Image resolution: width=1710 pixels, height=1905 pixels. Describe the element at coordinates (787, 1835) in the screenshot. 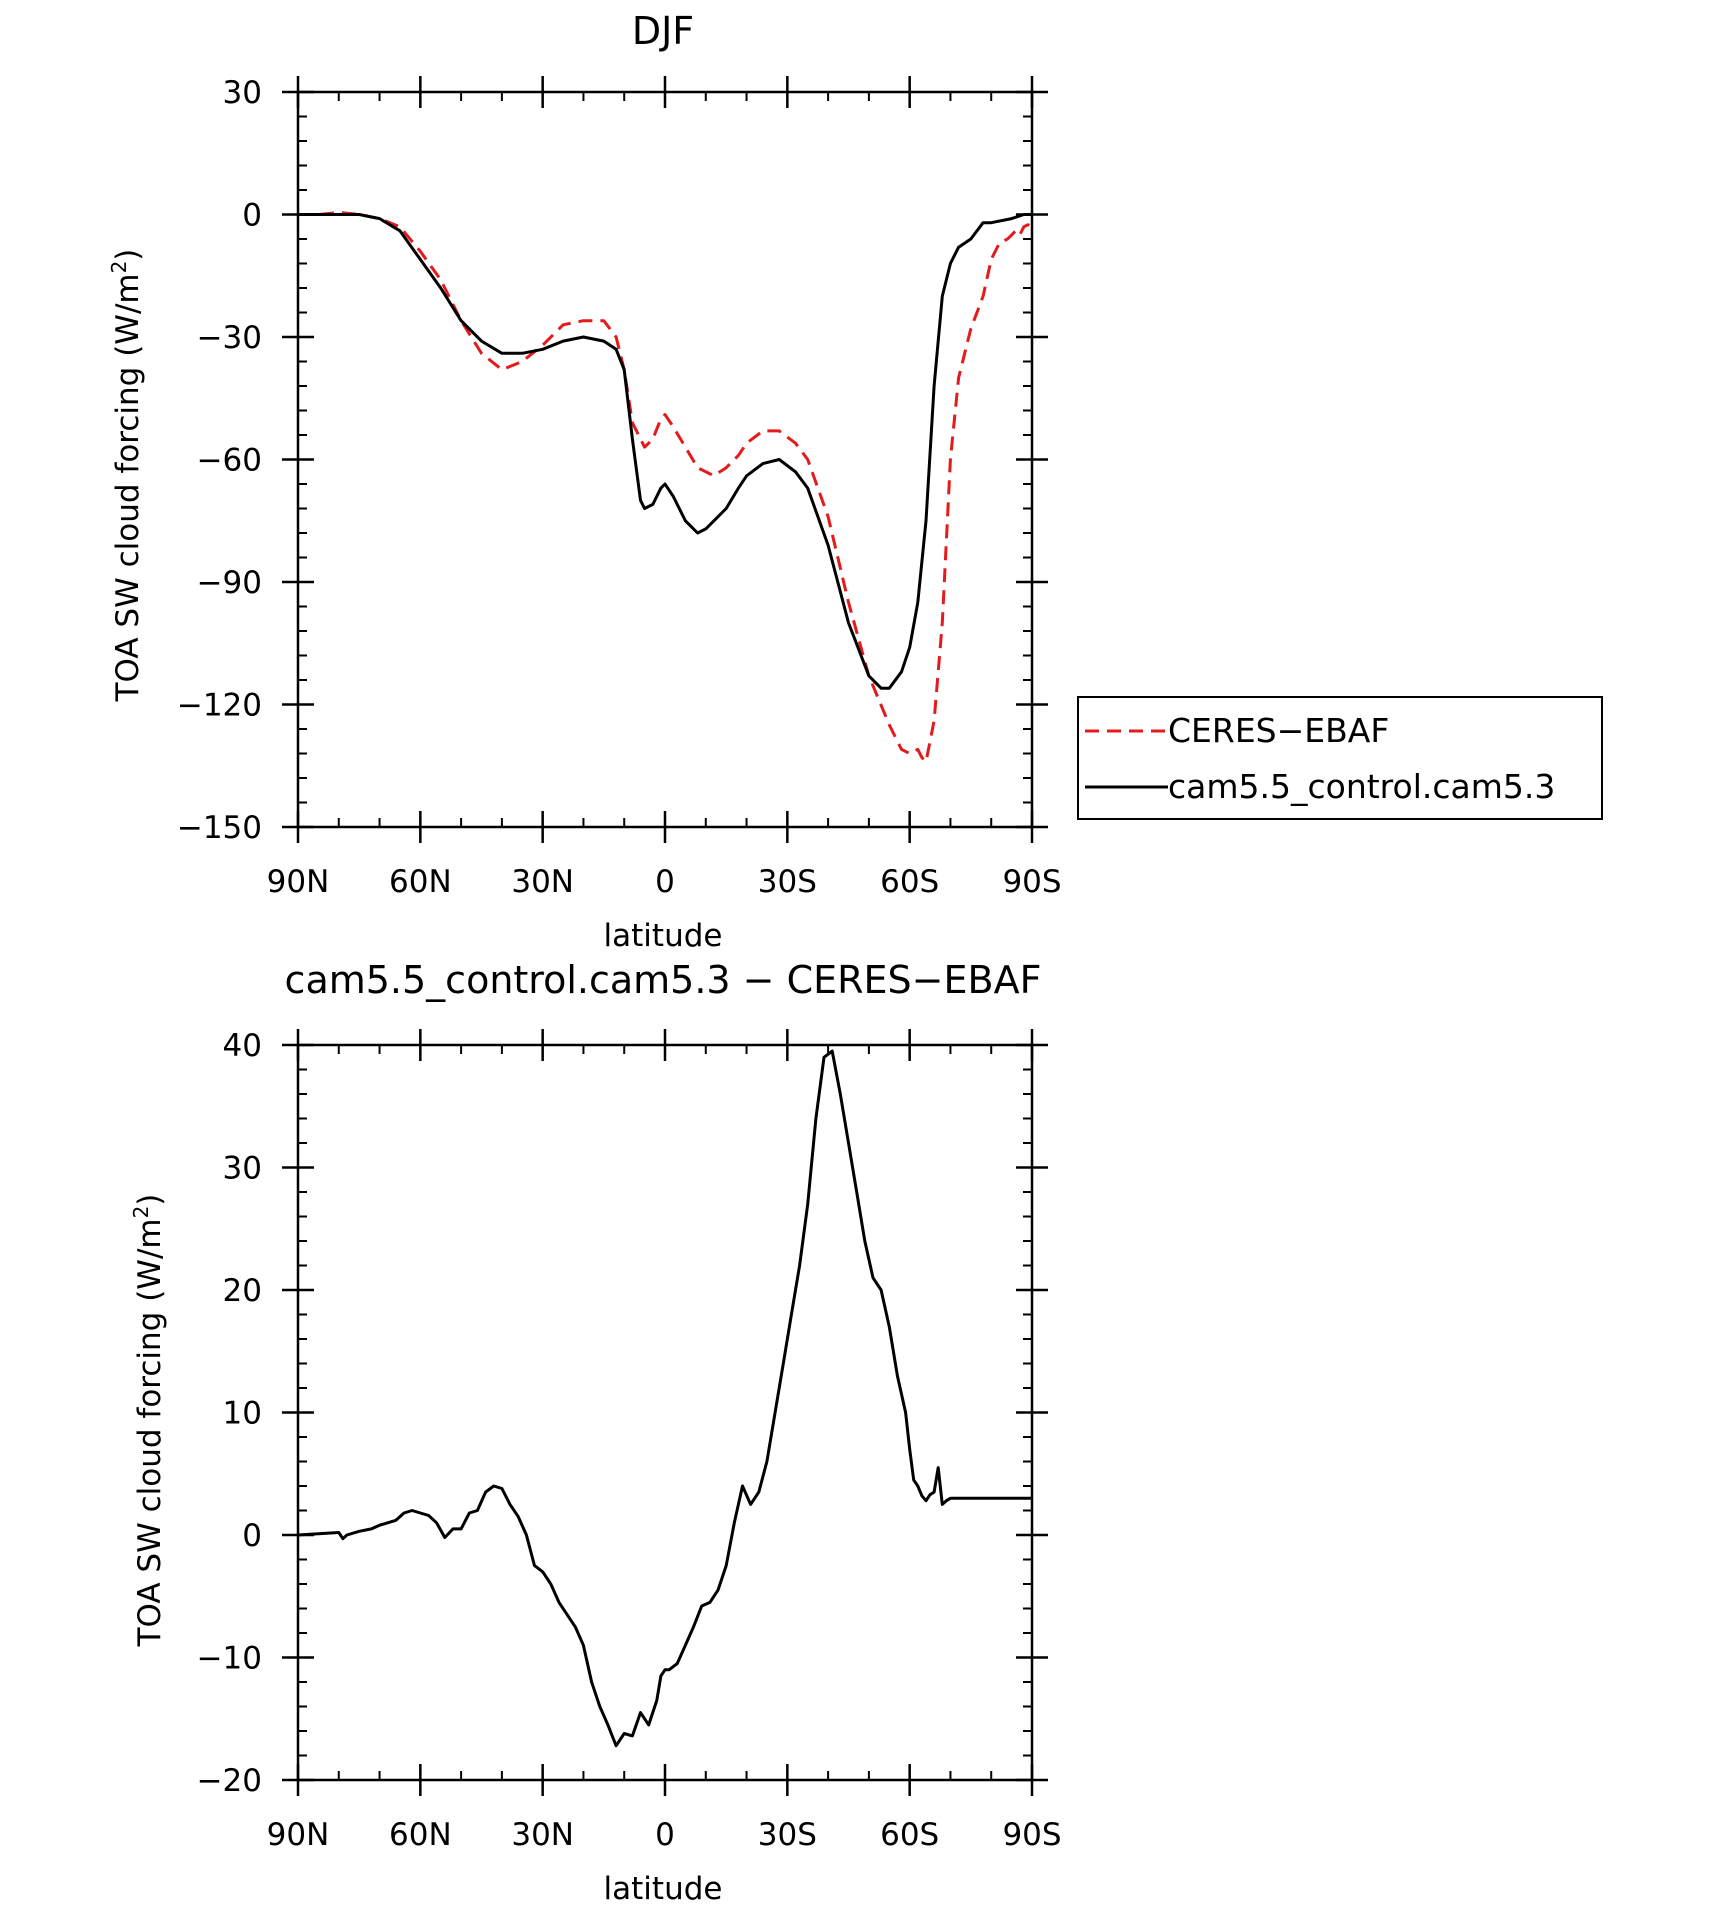

I see `bottom-xtick-label: 30S` at that location.